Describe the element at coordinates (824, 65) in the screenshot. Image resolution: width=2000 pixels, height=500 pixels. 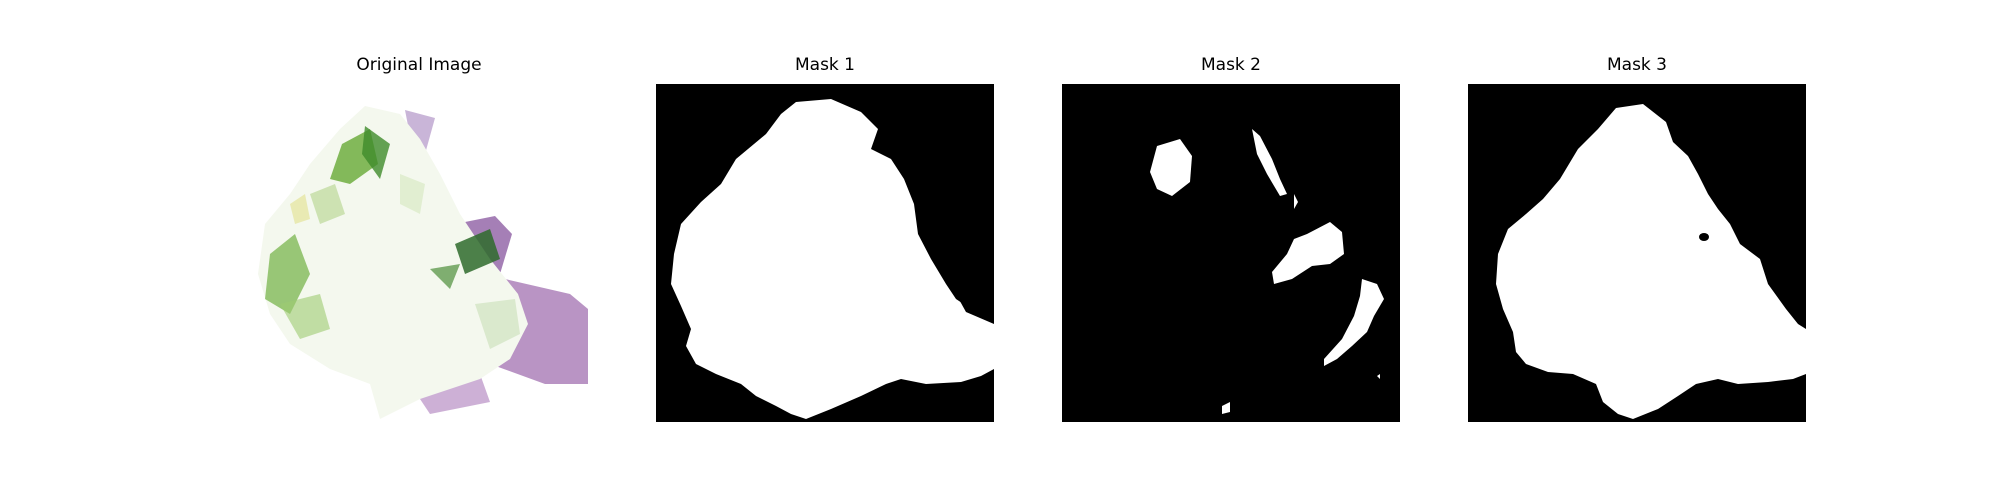
I see `panel-title: Mask 1` at that location.